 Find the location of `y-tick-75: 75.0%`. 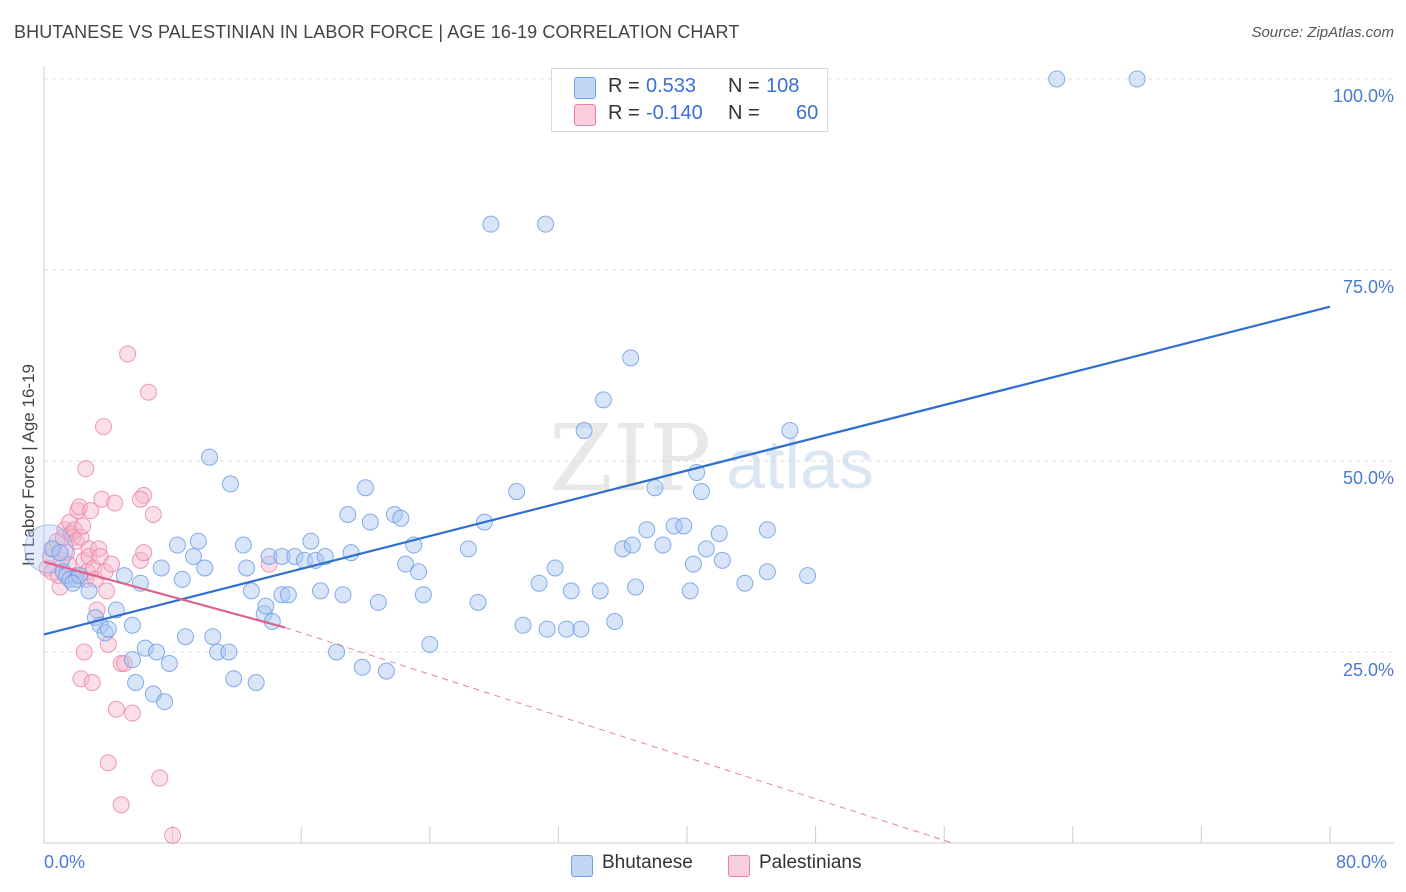

y-tick-75: 75.0% is located at coordinates (1368, 287).